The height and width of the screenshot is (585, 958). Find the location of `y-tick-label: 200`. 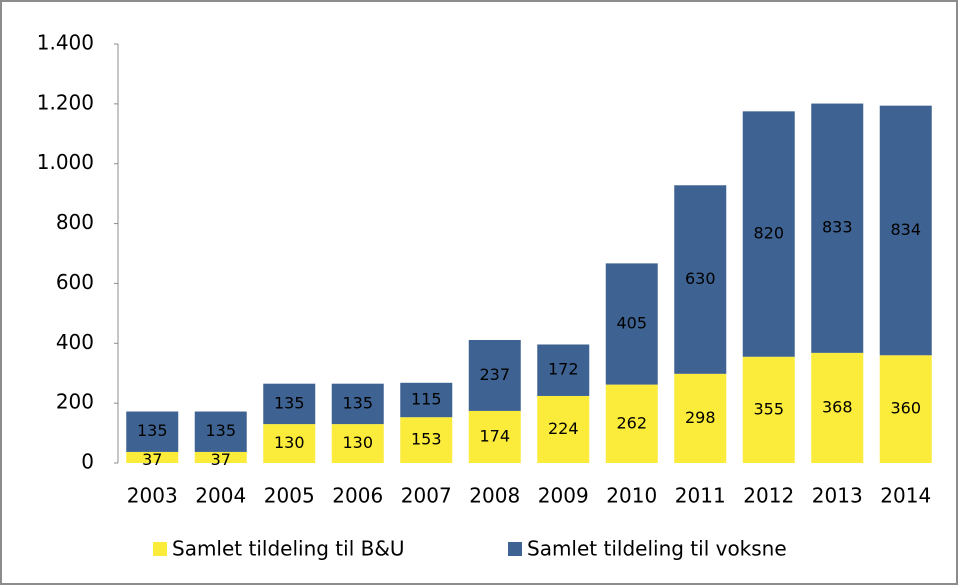

y-tick-label: 200 is located at coordinates (75, 402).